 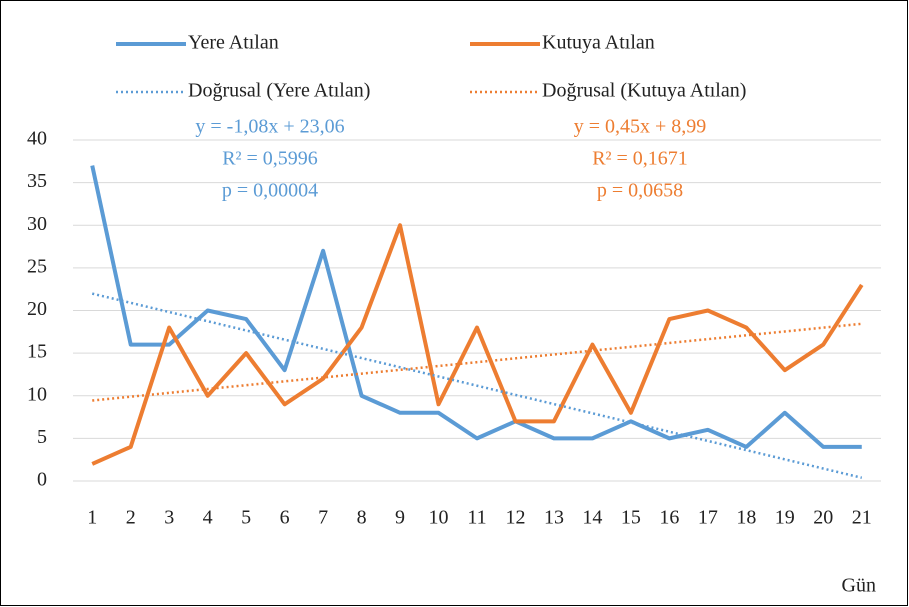 I want to click on x-tick-label: 4, so click(x=208, y=518).